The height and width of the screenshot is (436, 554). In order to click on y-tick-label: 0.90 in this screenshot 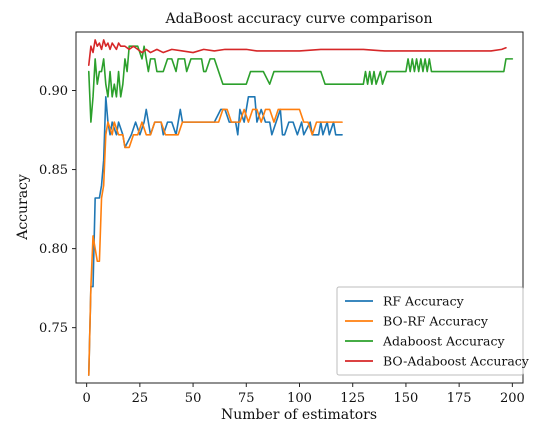, I will do `click(53, 91)`.